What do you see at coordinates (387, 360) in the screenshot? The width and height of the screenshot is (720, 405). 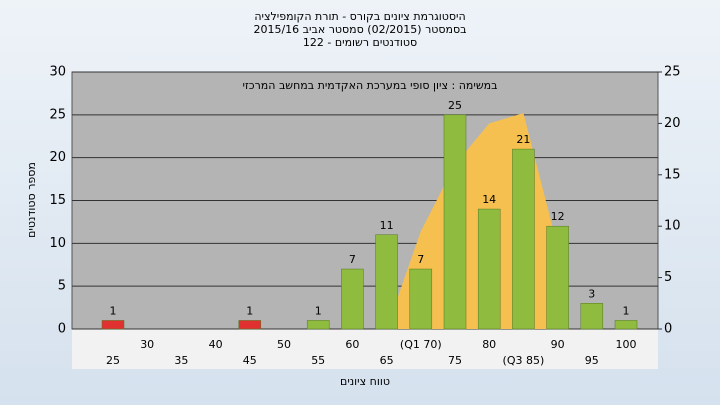 I see `x-tick-label: 65` at bounding box center [387, 360].